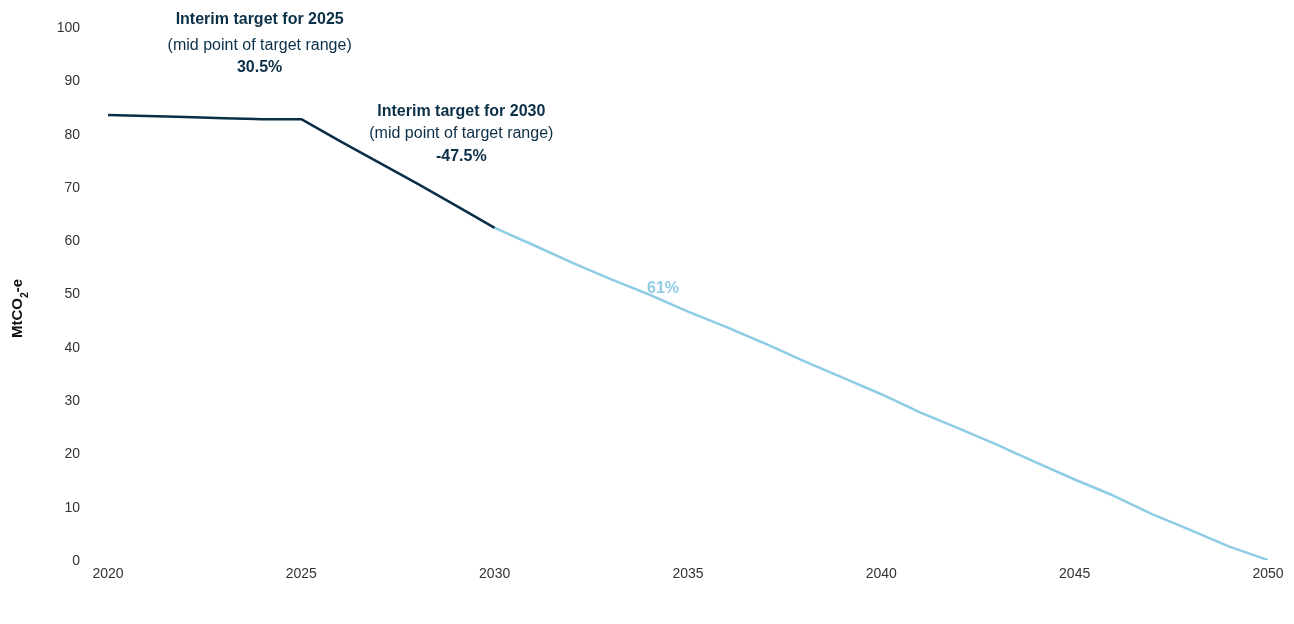 This screenshot has width=1294, height=624. What do you see at coordinates (259, 18) in the screenshot?
I see `text: Interim target for 2025` at bounding box center [259, 18].